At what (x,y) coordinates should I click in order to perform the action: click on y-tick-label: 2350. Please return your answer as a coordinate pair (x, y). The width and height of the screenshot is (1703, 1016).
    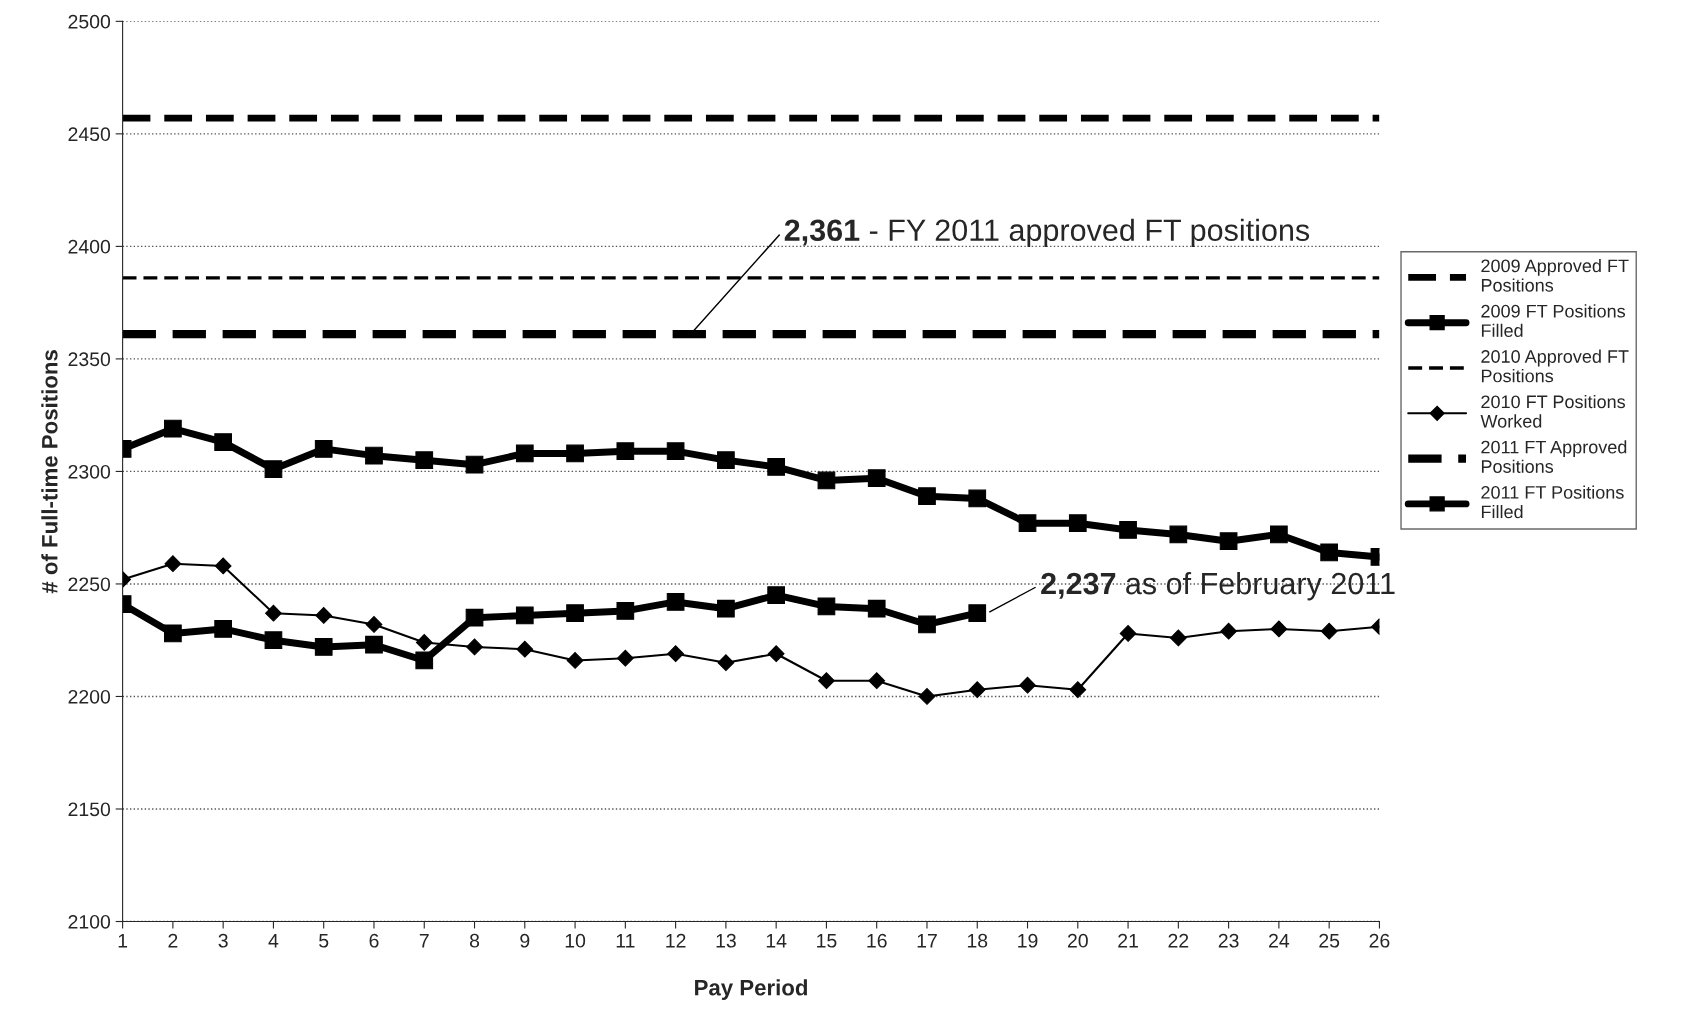
    Looking at the image, I should click on (89, 359).